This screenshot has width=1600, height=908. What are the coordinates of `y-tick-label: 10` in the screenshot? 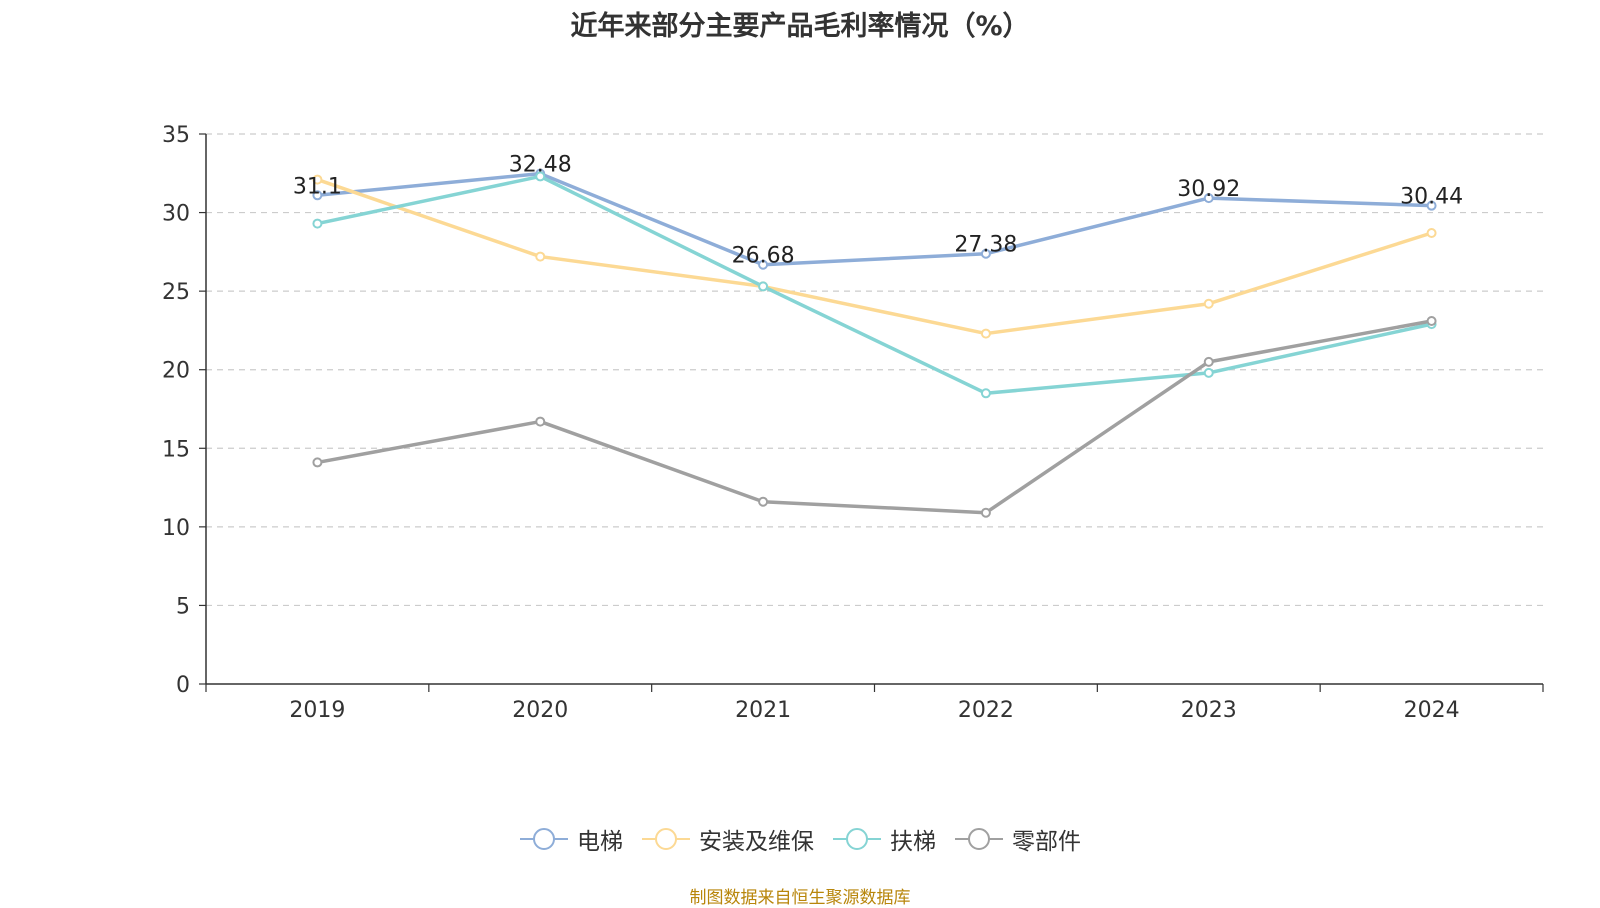 It's located at (176, 528).